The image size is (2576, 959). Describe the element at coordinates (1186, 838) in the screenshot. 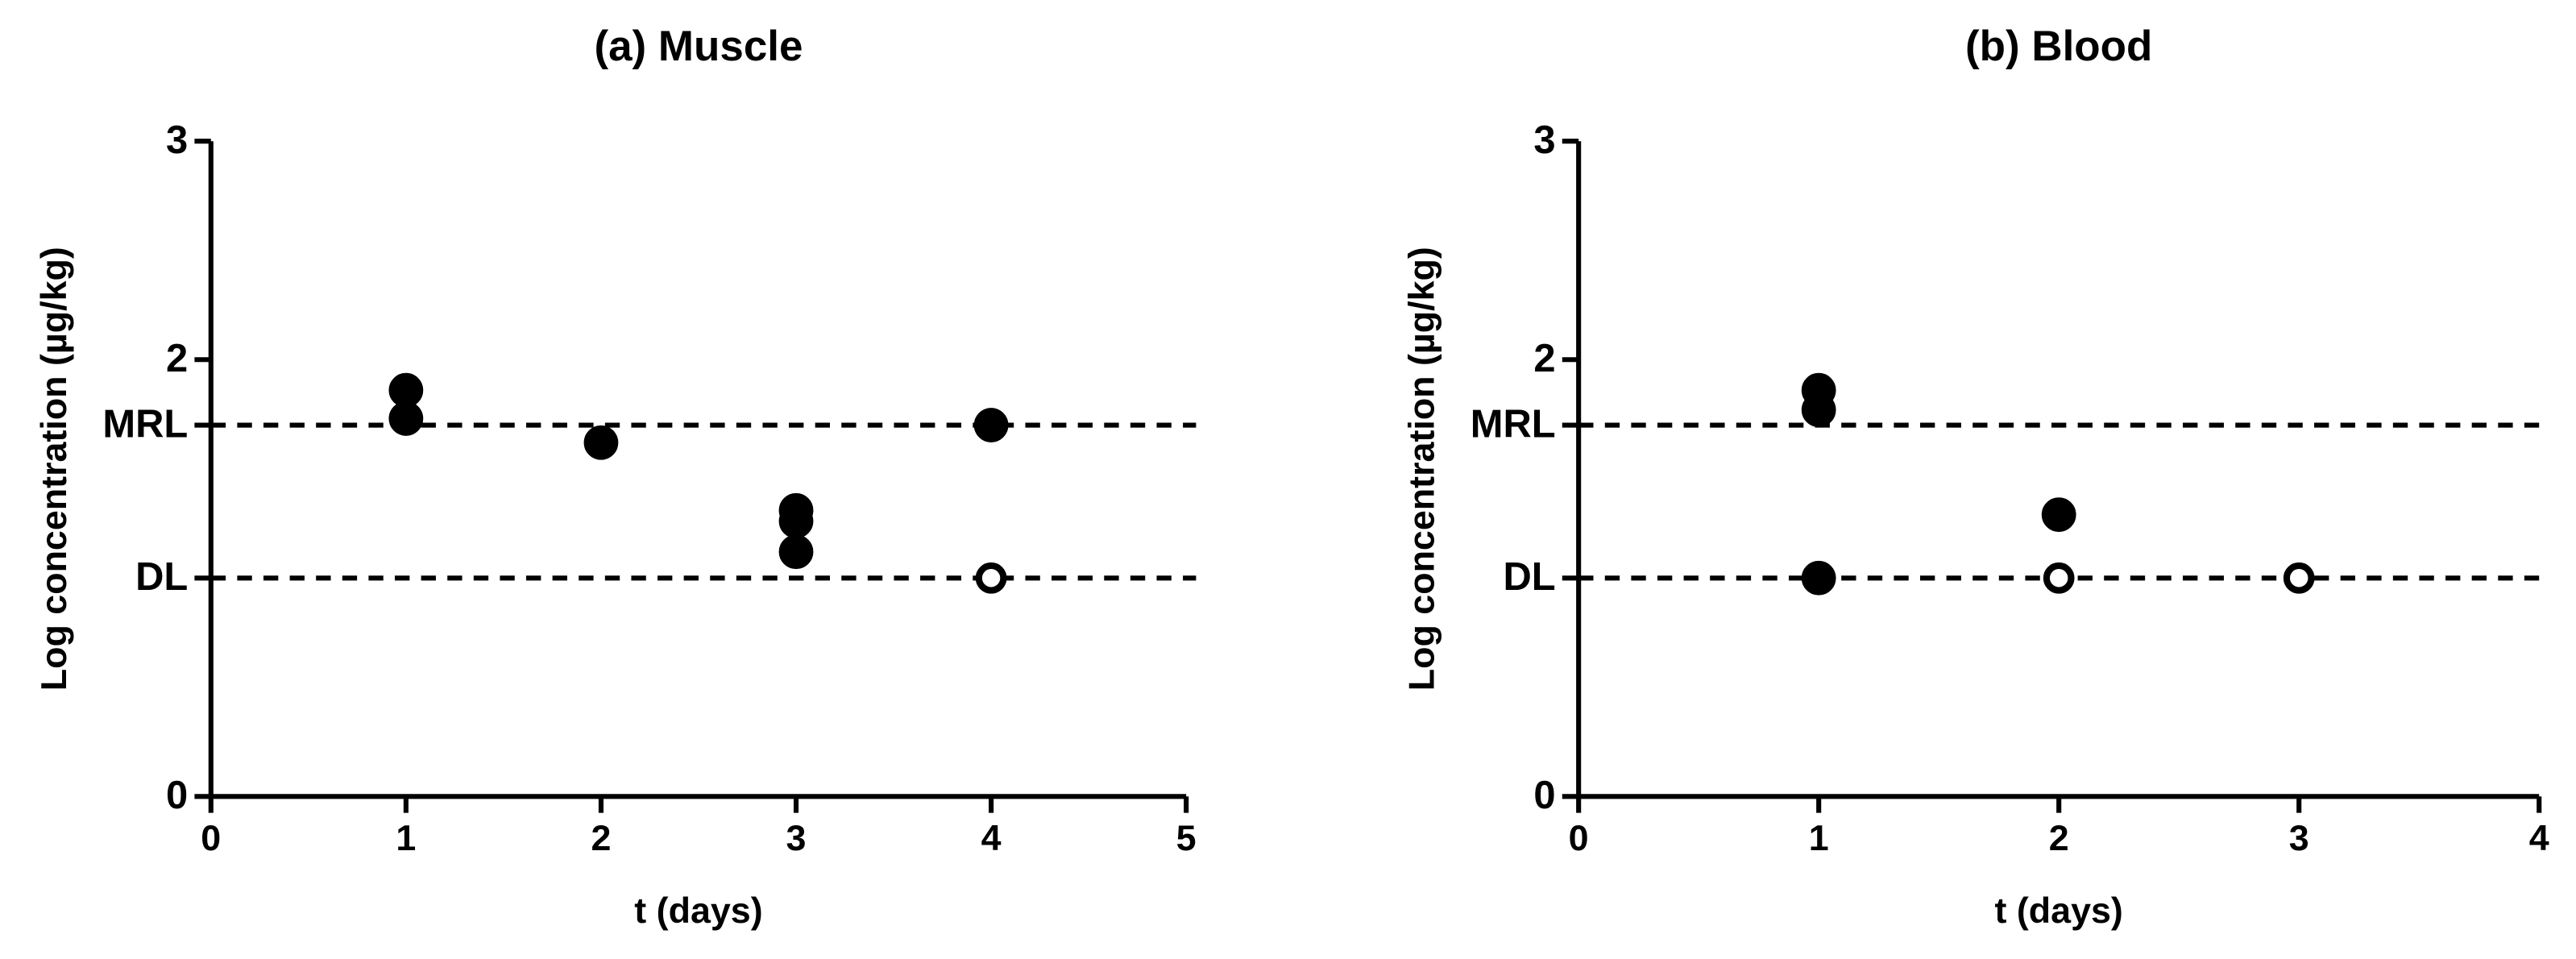

I see `x-tick-label: 5` at that location.